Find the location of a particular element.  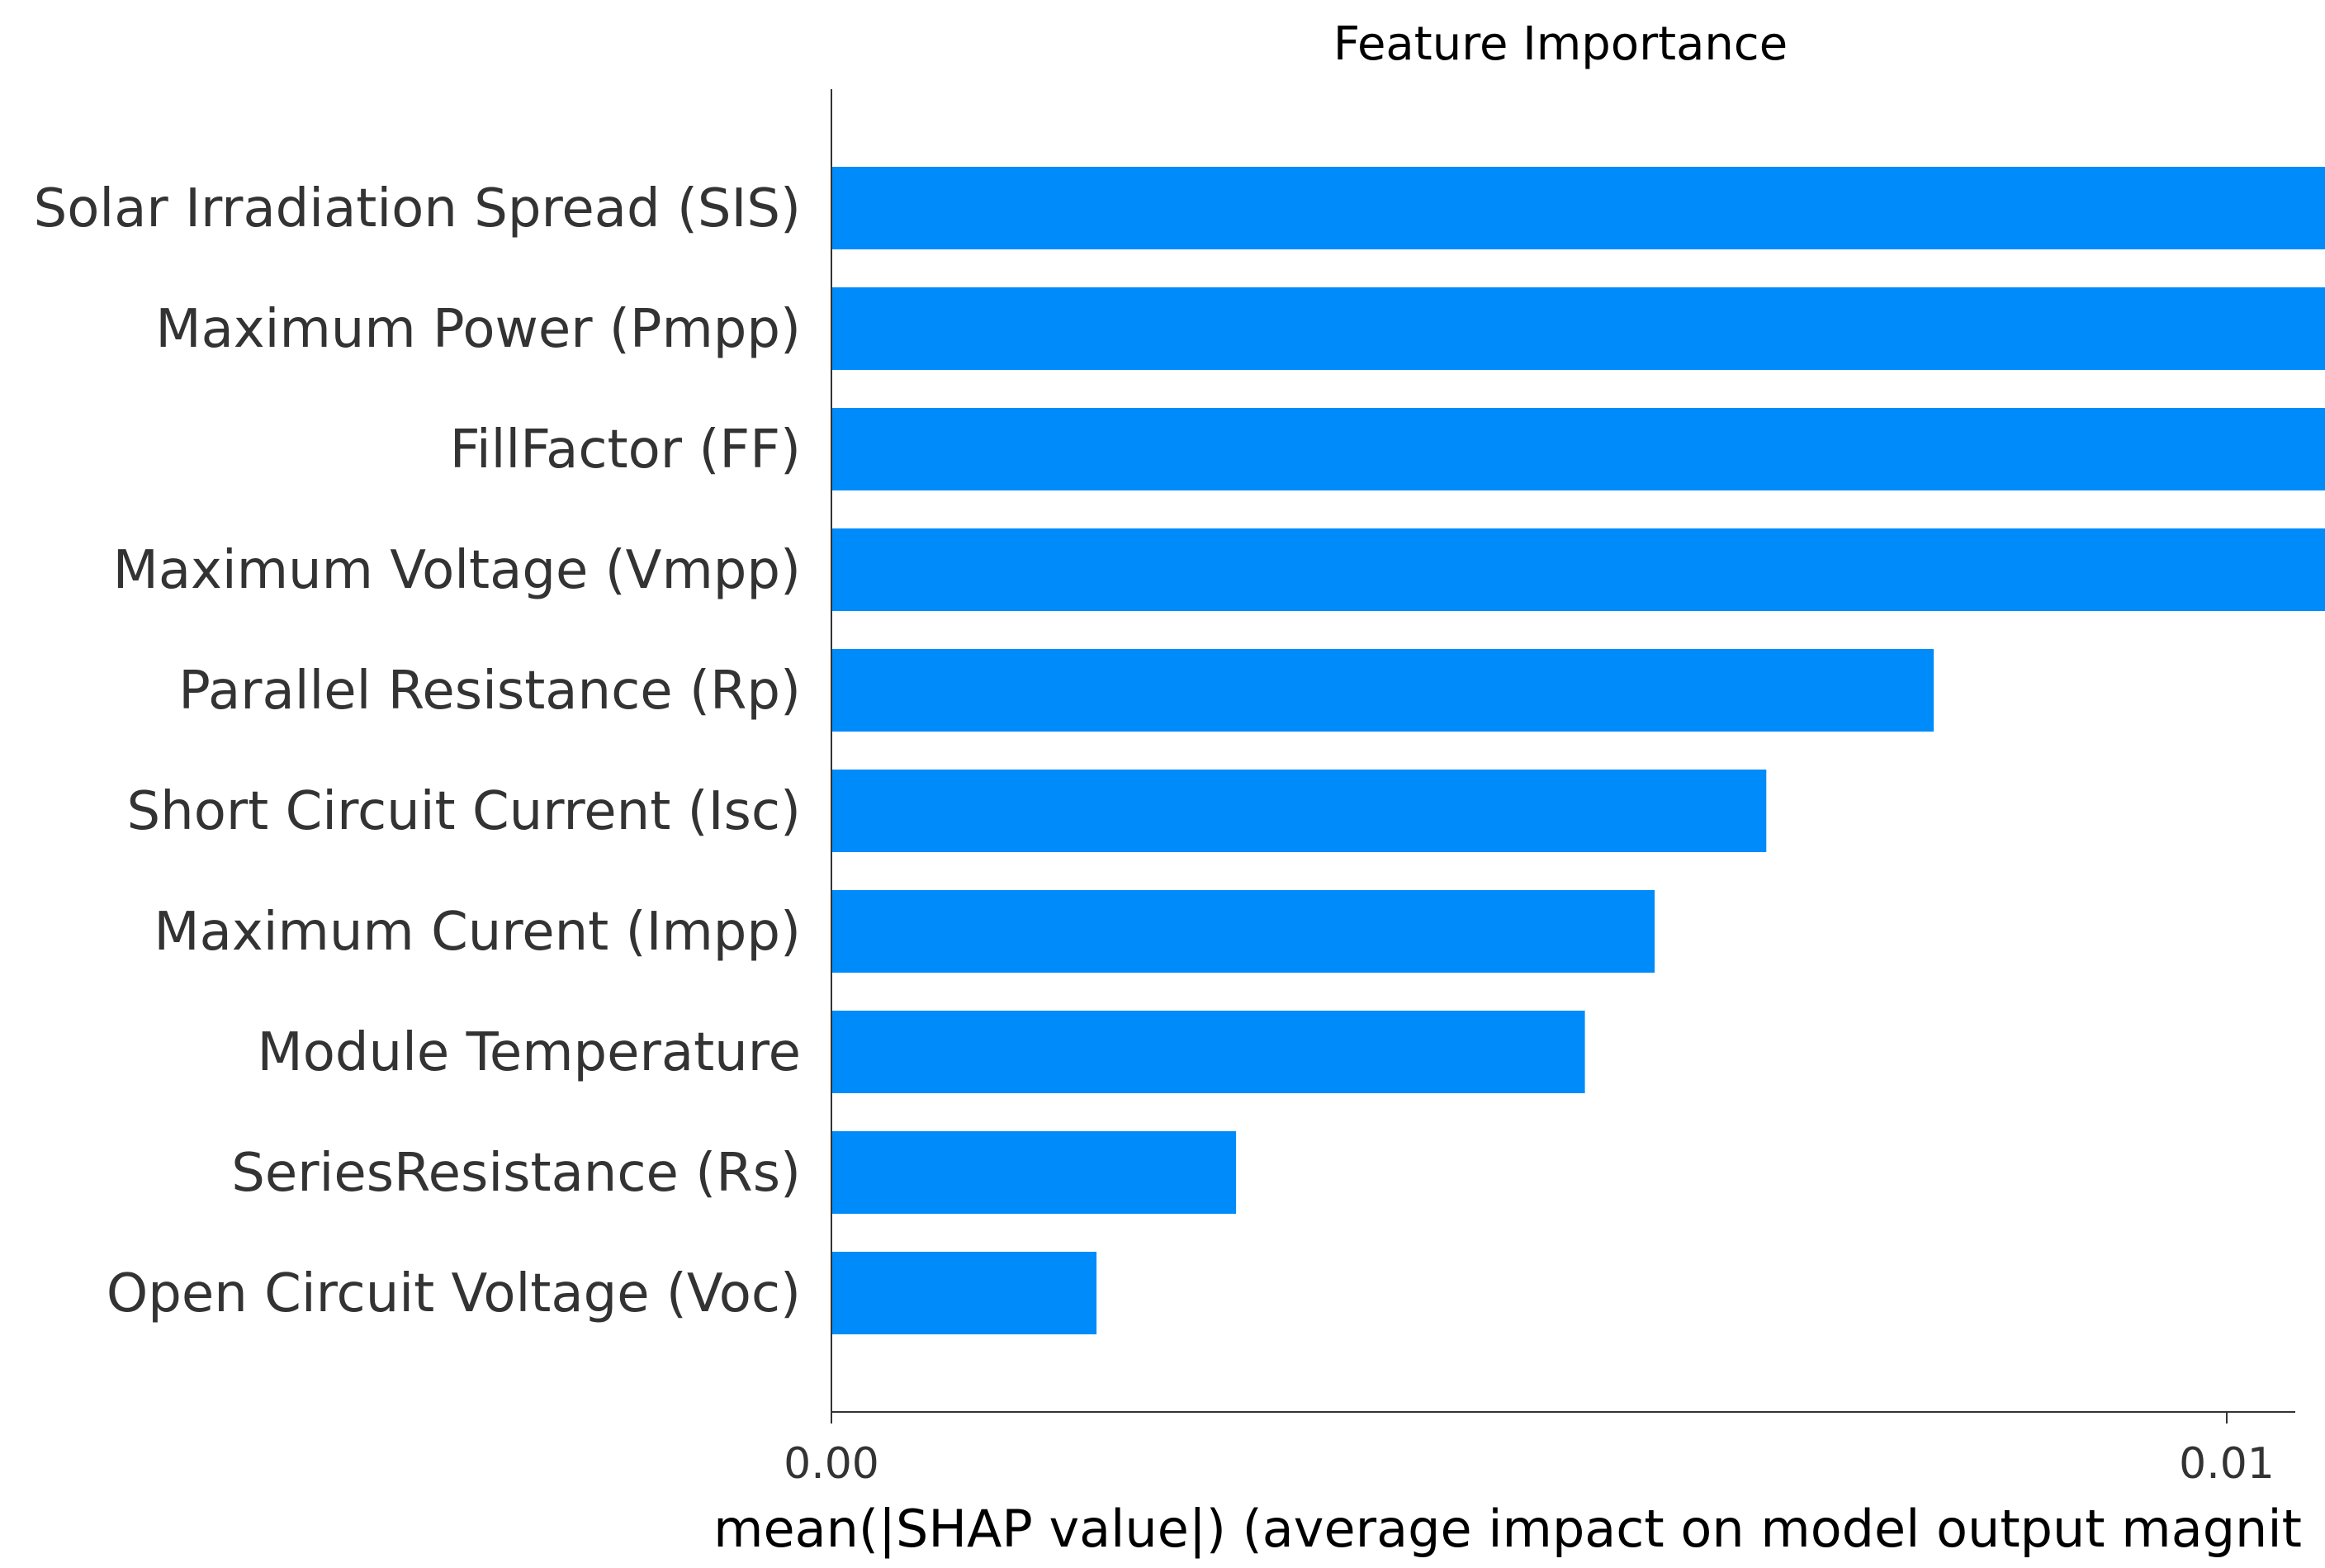

category-label: Module Temperature is located at coordinates (530, 1052).